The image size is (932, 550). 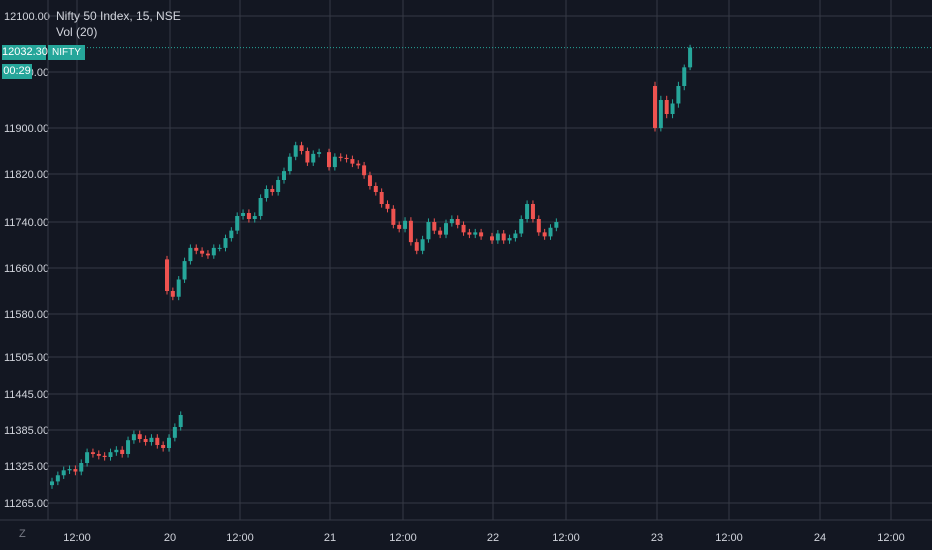 I want to click on last-price-tag: 12032.30, so click(x=25, y=52).